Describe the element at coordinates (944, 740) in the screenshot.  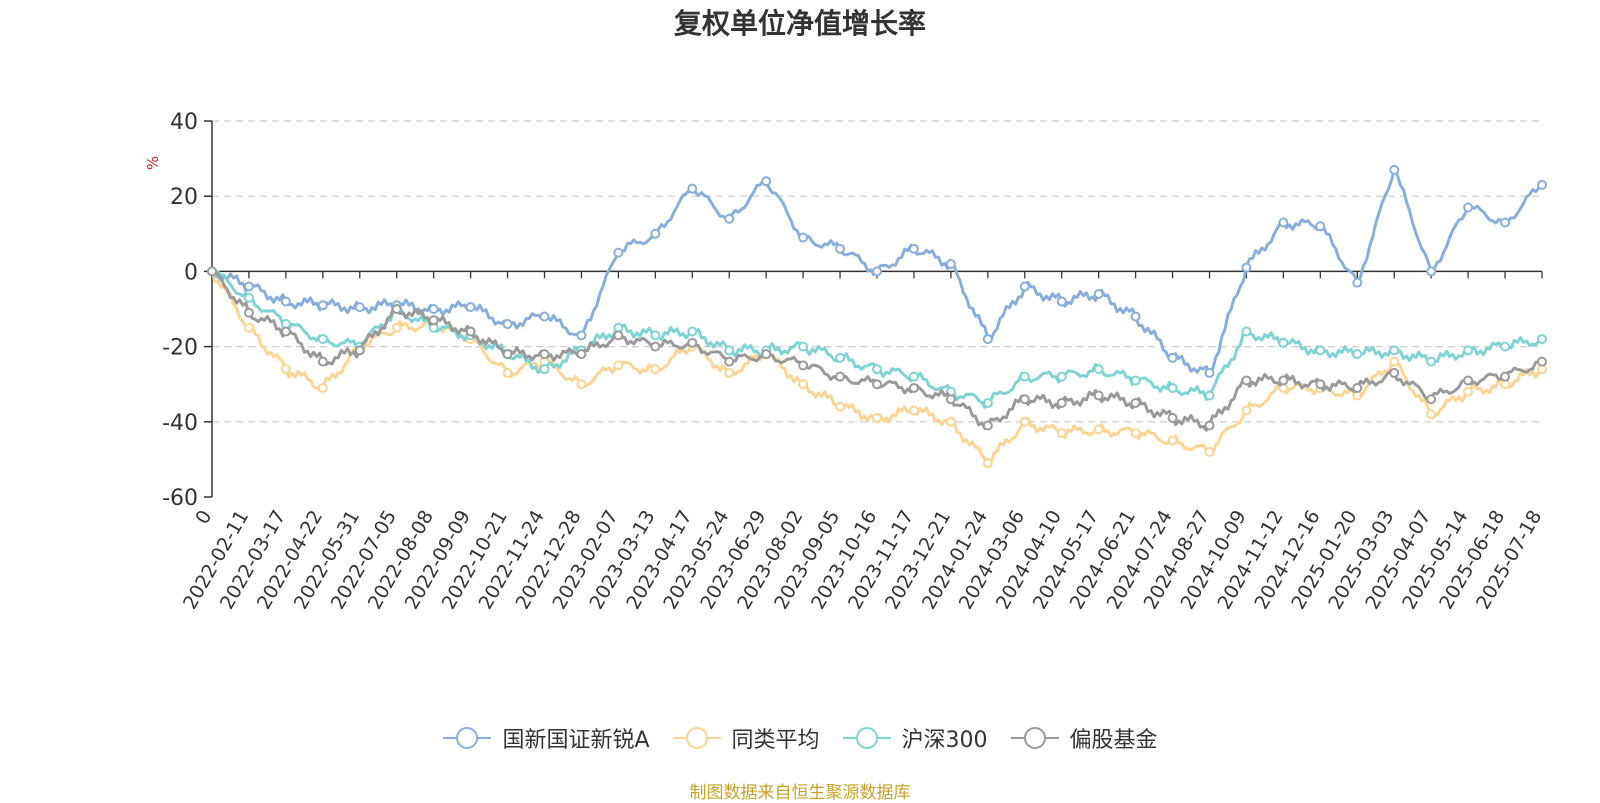
I see `legend-label: 沪深300` at that location.